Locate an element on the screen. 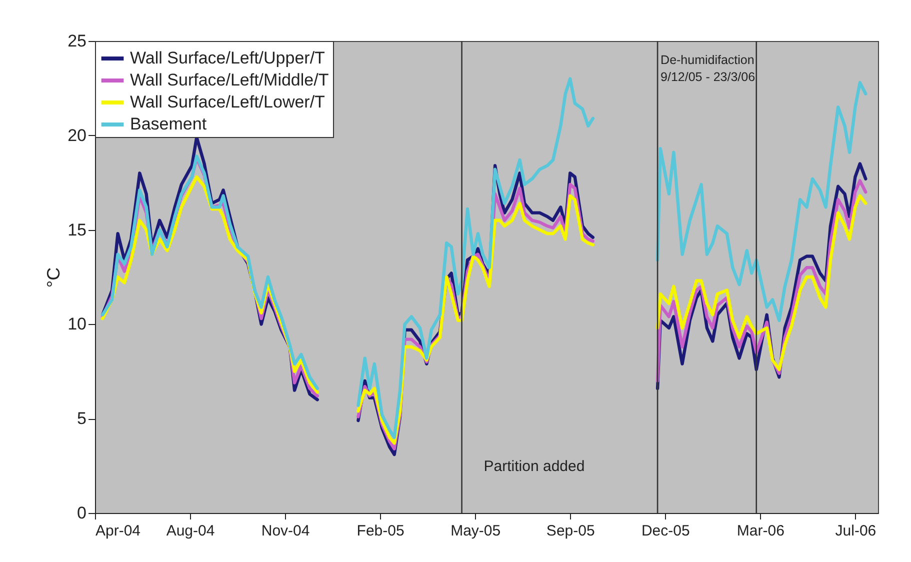 The image size is (911, 562). x-tick-label: Nov-04 is located at coordinates (285, 531).